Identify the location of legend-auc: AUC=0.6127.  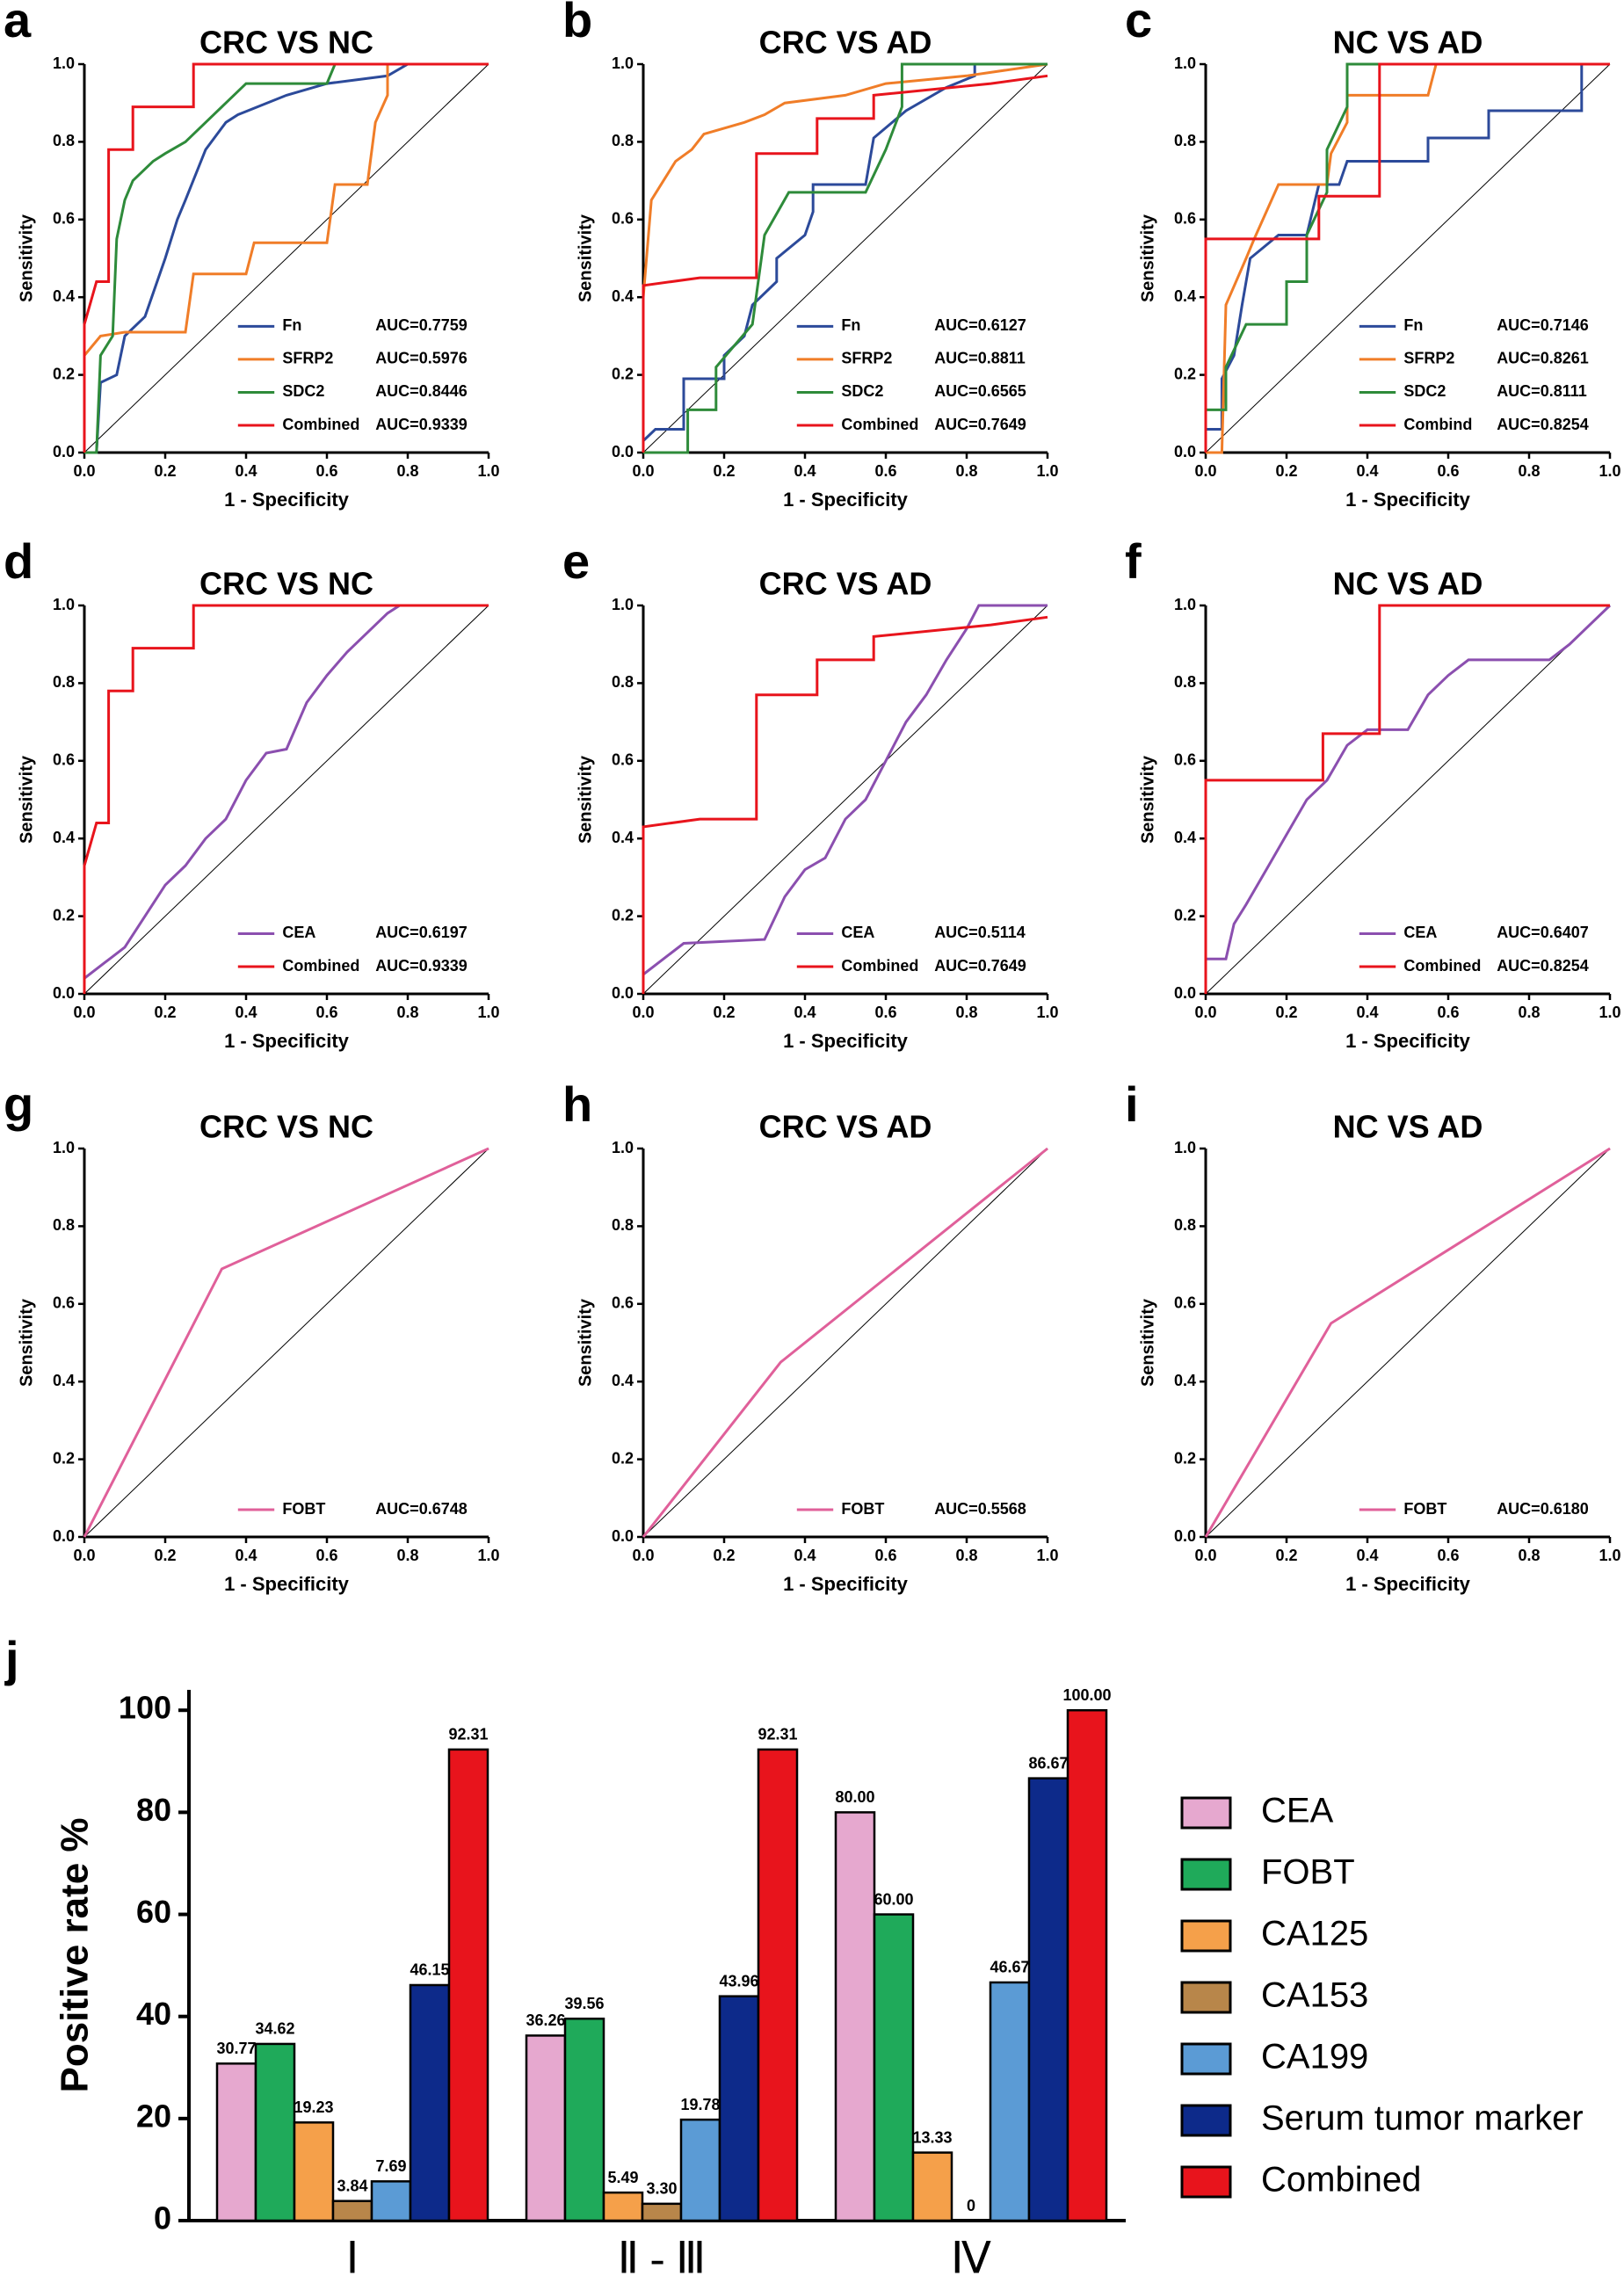
(980, 325).